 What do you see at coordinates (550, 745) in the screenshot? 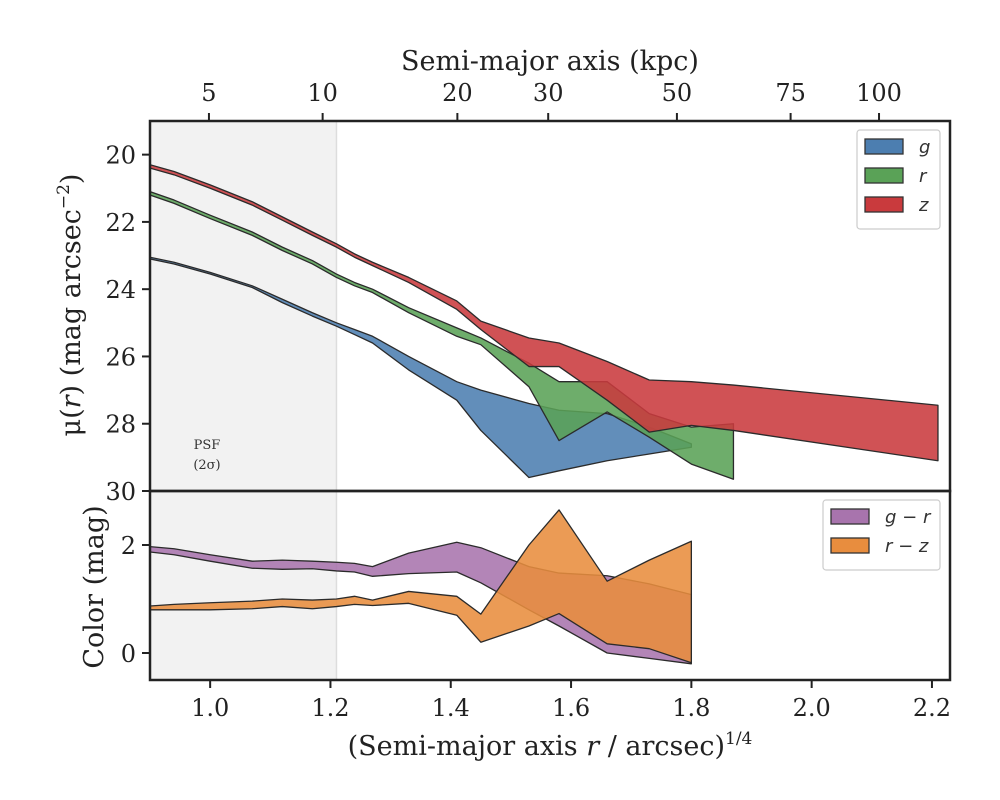
I see `x-axis-title: (Semi-major axis r / arcsec)1/4` at bounding box center [550, 745].